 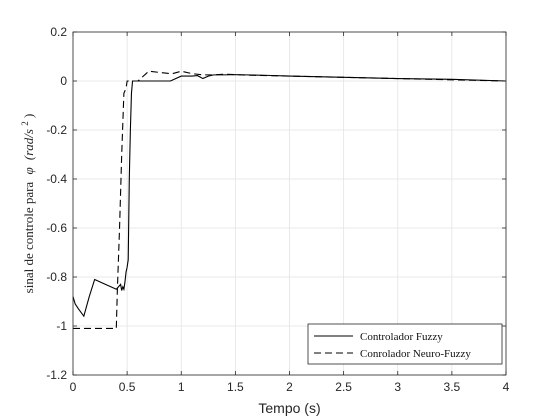 I want to click on y-axis-title-unit: (rad/s, so click(x=28, y=144).